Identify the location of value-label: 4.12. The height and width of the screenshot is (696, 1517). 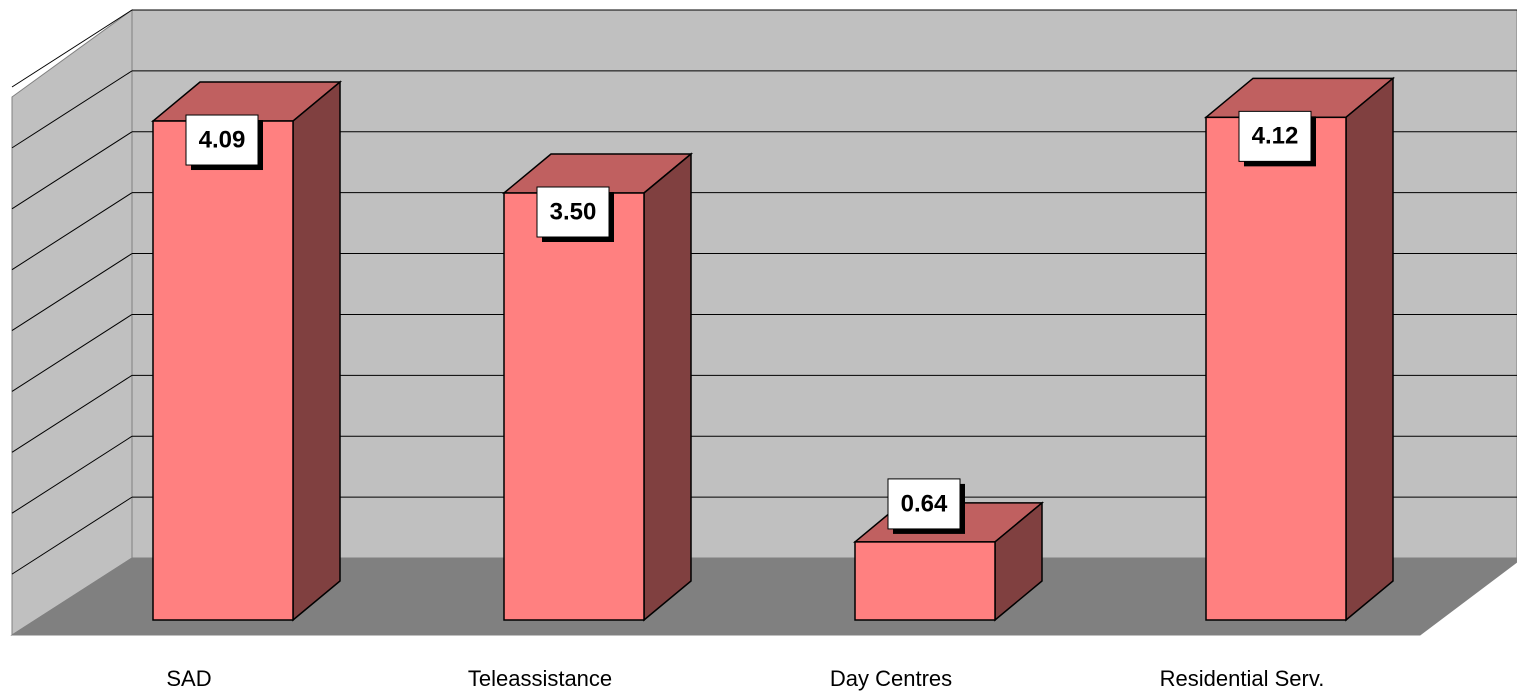
(1275, 136).